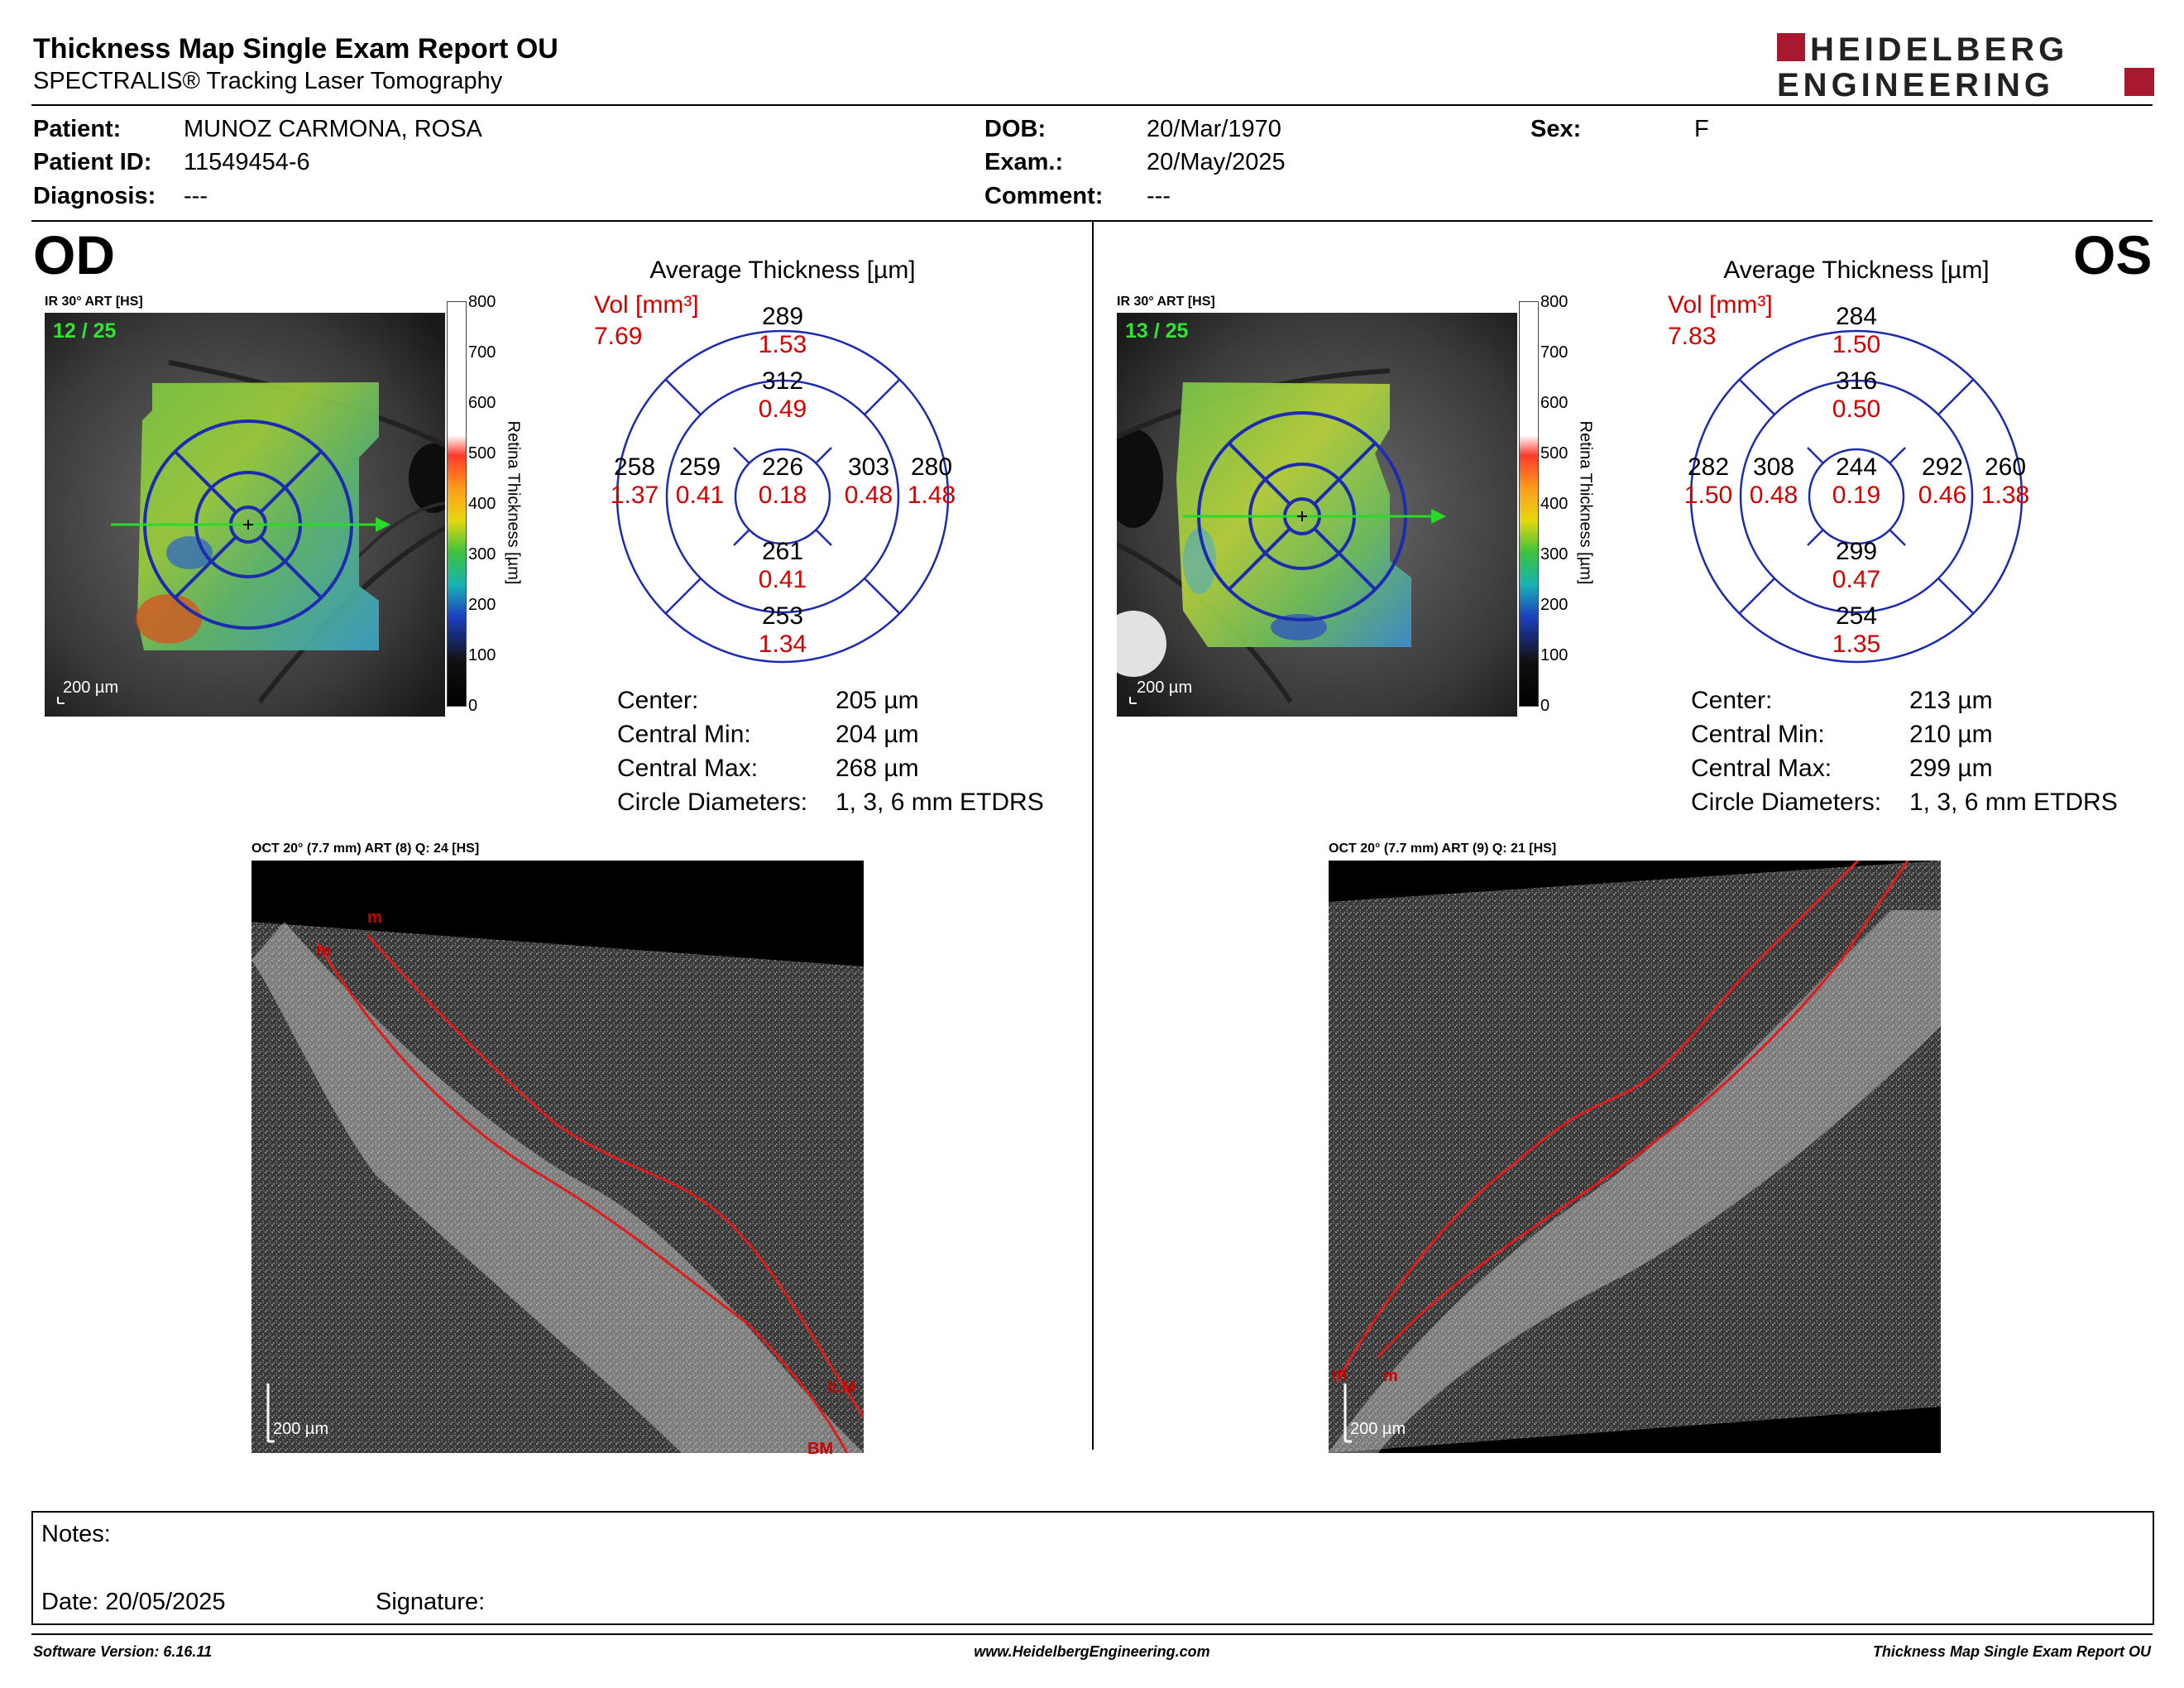  What do you see at coordinates (1554, 302) in the screenshot?
I see `os-tick-800: 800` at bounding box center [1554, 302].